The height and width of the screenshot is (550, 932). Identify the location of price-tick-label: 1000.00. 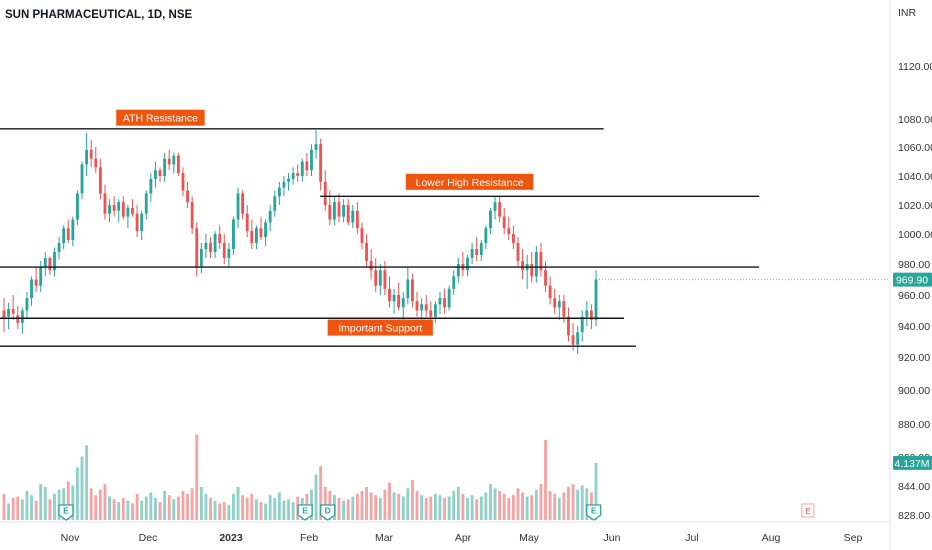
(915, 235).